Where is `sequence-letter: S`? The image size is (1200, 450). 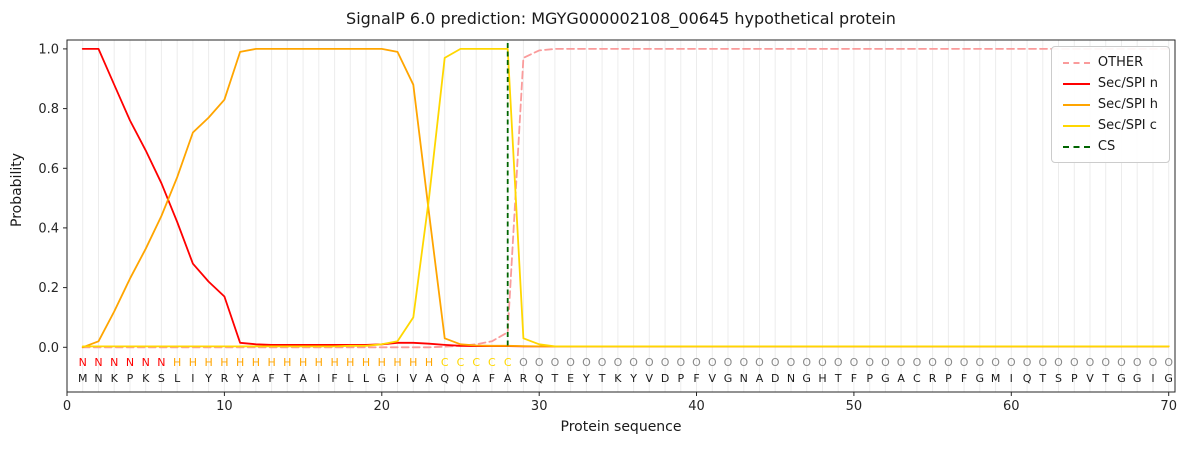 sequence-letter: S is located at coordinates (161, 378).